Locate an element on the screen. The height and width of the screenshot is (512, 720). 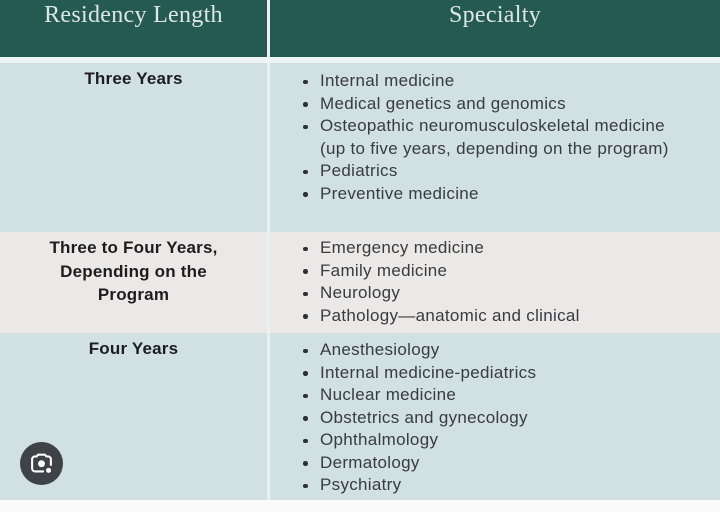
specialty-header: Specialty is located at coordinates (494, 15).